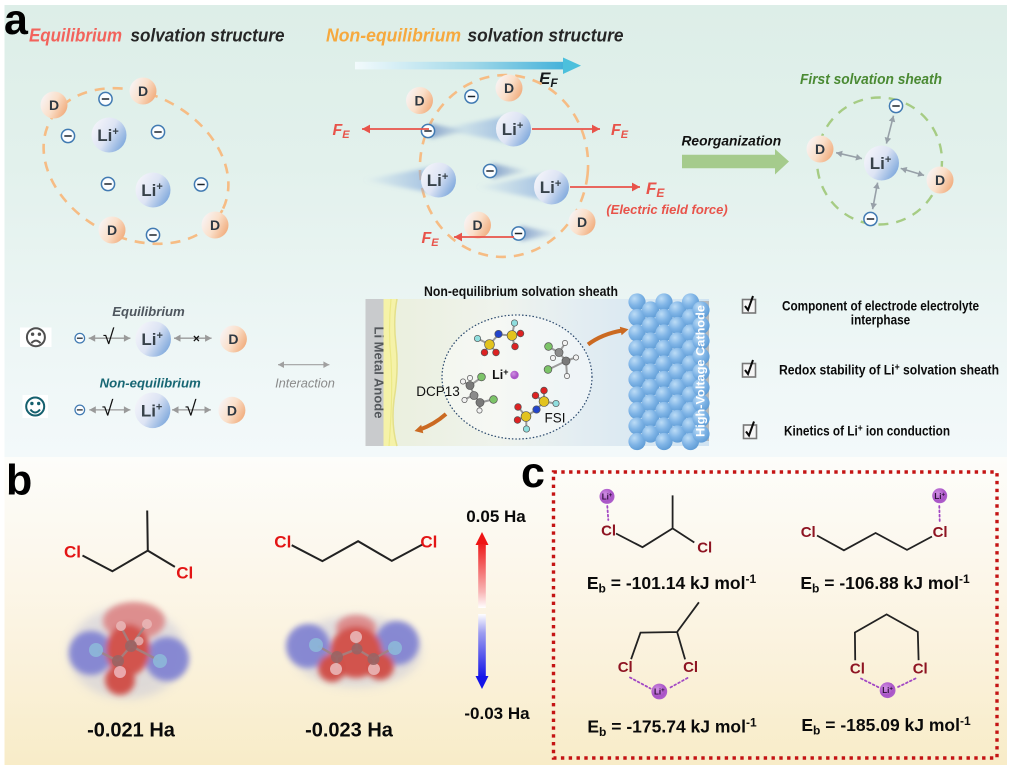 This screenshot has height=769, width=1009. What do you see at coordinates (731, 141) in the screenshot?
I see `svg-text: Reorganization` at bounding box center [731, 141].